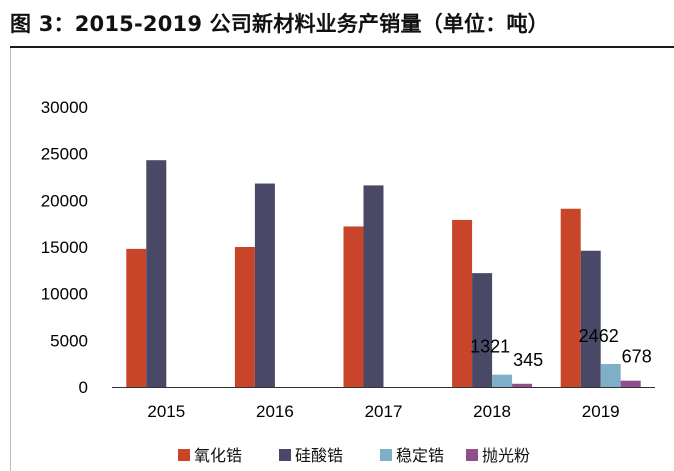 The image size is (674, 471). What do you see at coordinates (64, 294) in the screenshot?
I see `y-tick-label: 10000` at bounding box center [64, 294].